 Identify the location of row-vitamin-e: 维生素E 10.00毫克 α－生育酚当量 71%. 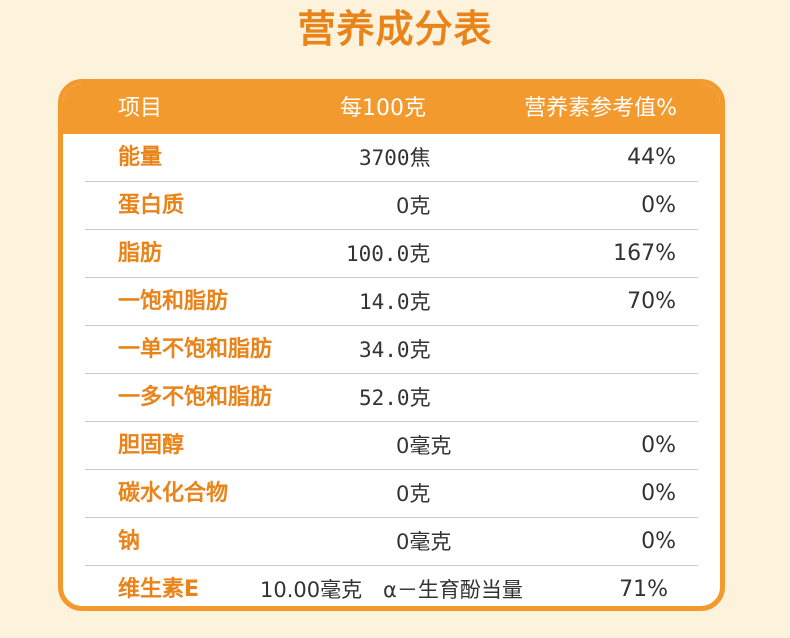
(391, 586).